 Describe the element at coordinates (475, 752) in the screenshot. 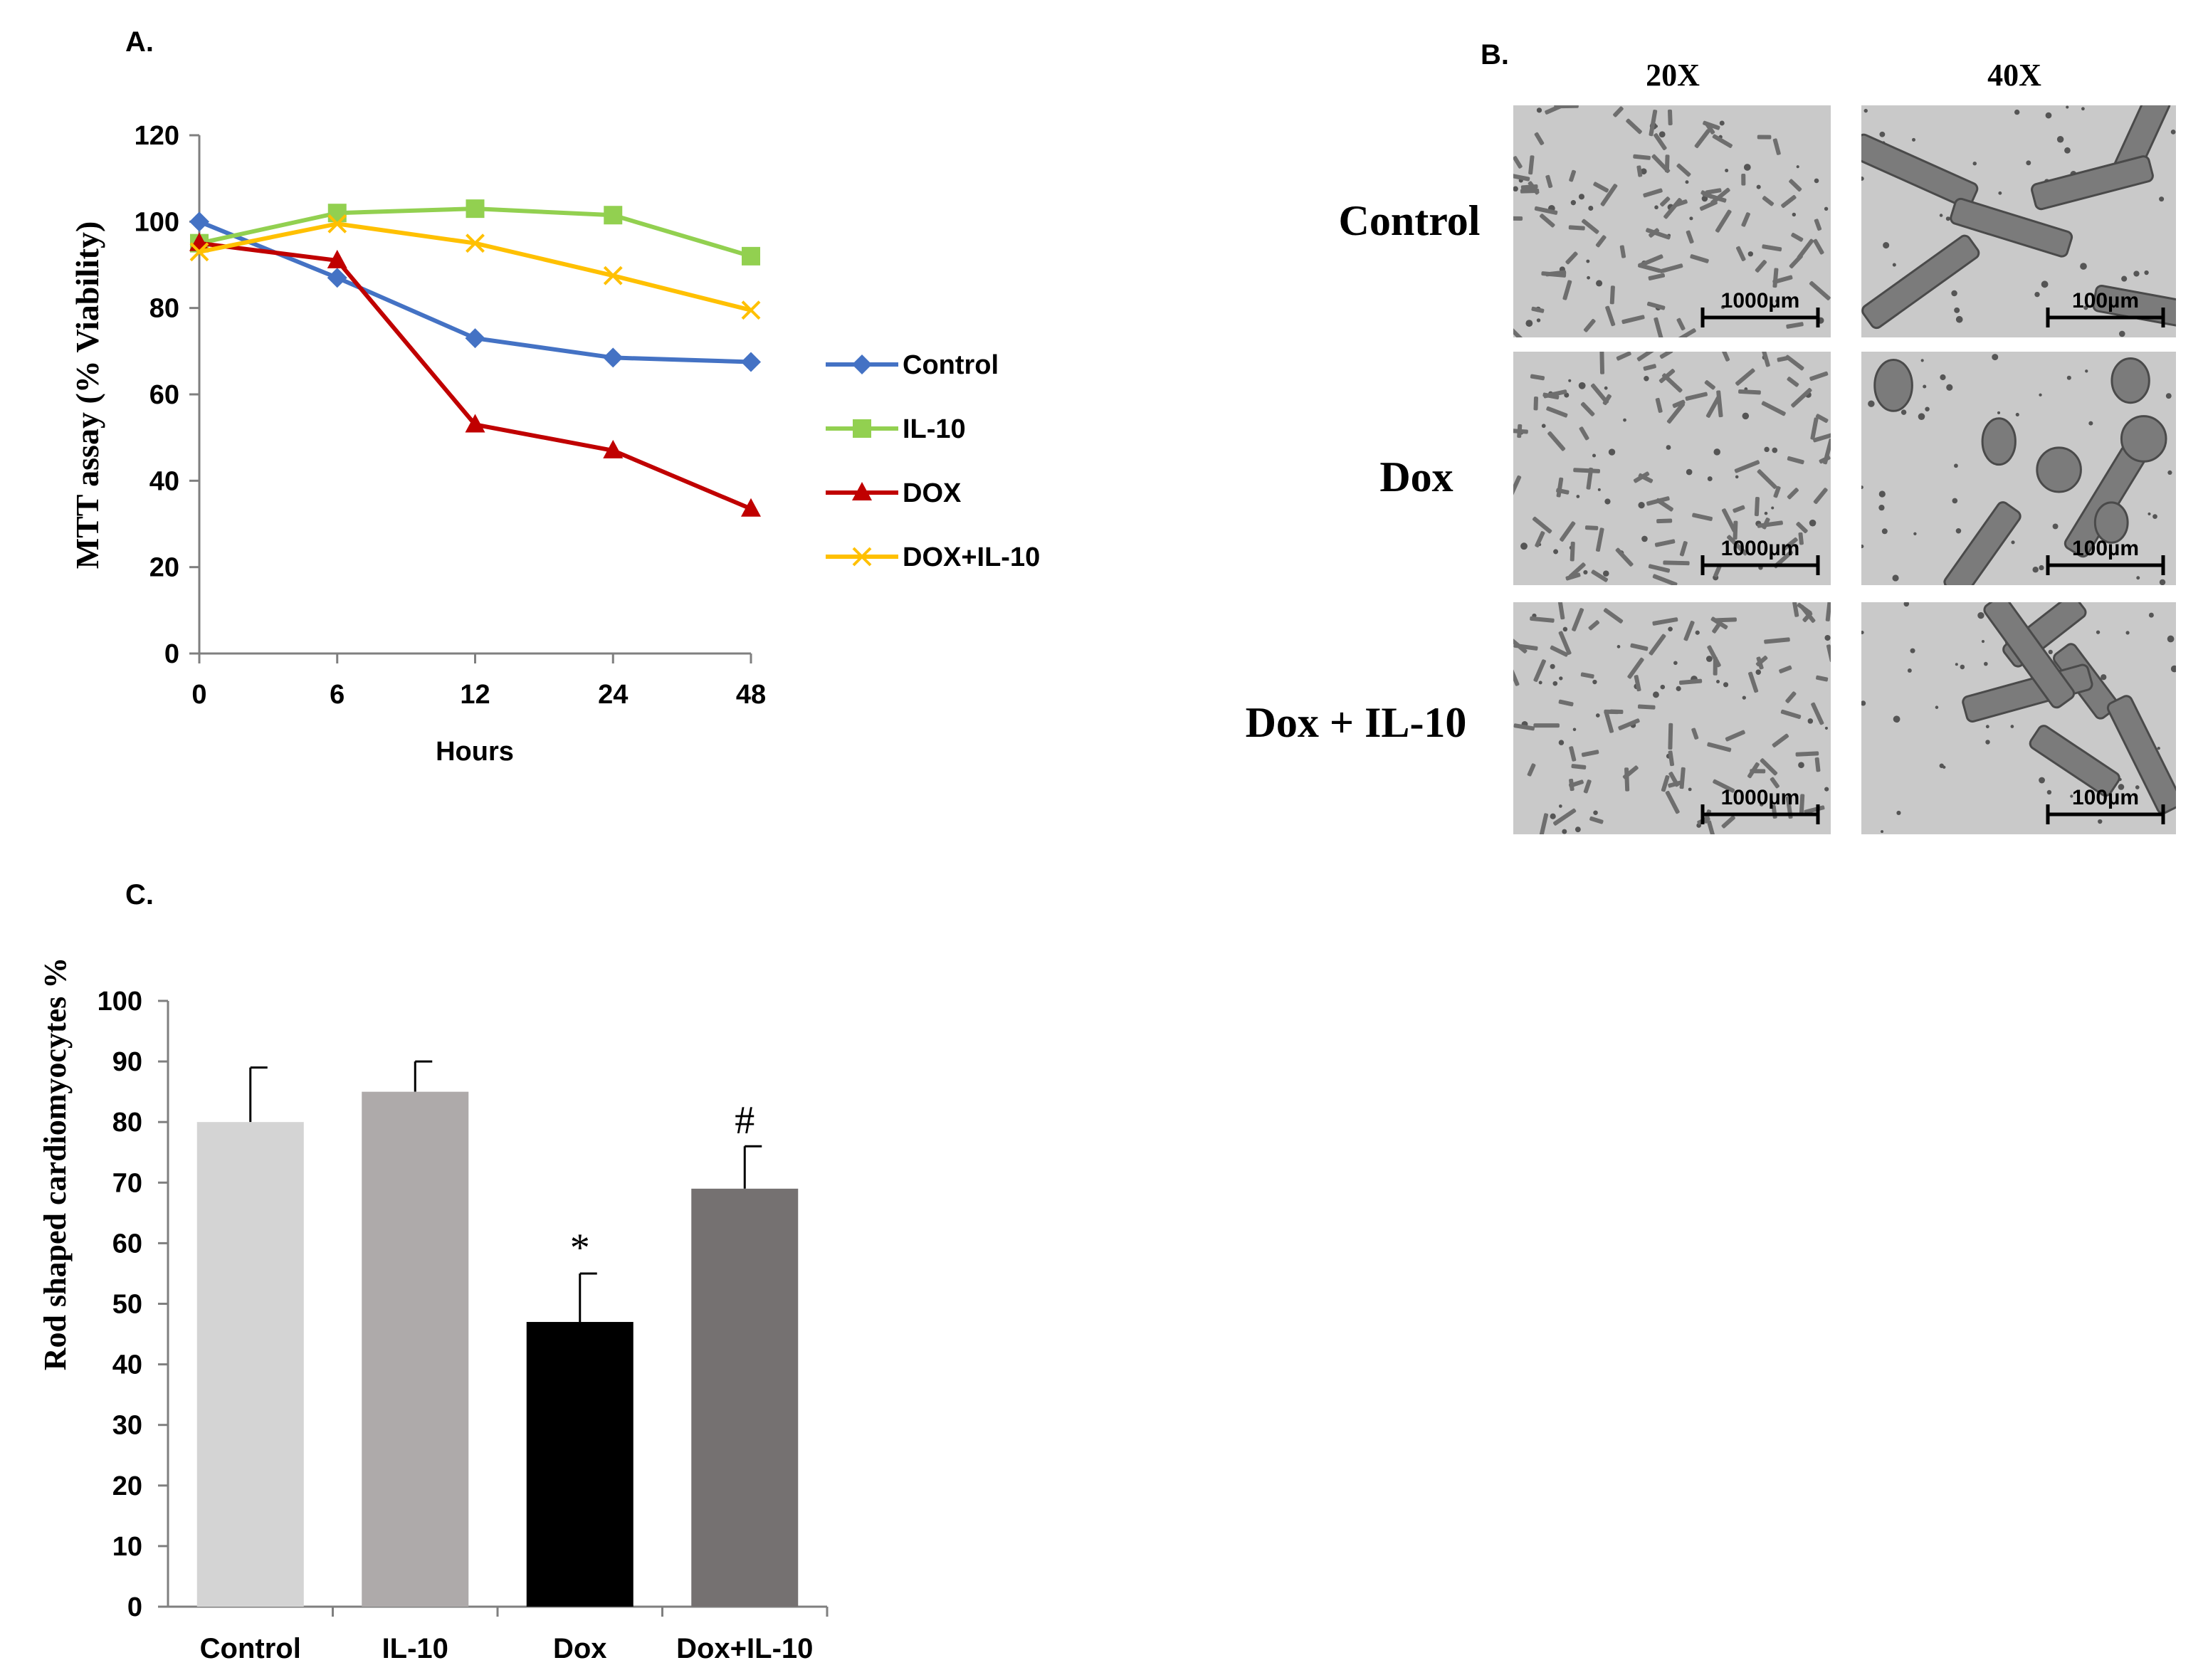

I see `line-chart-x-label: Hours` at that location.